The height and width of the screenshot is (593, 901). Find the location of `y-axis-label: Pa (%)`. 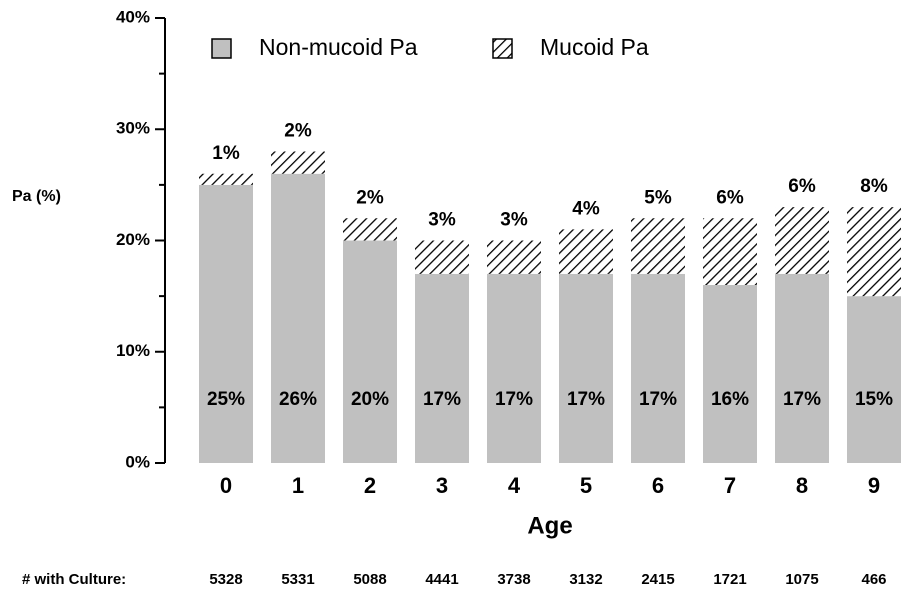

y-axis-label: Pa (%) is located at coordinates (36, 196).